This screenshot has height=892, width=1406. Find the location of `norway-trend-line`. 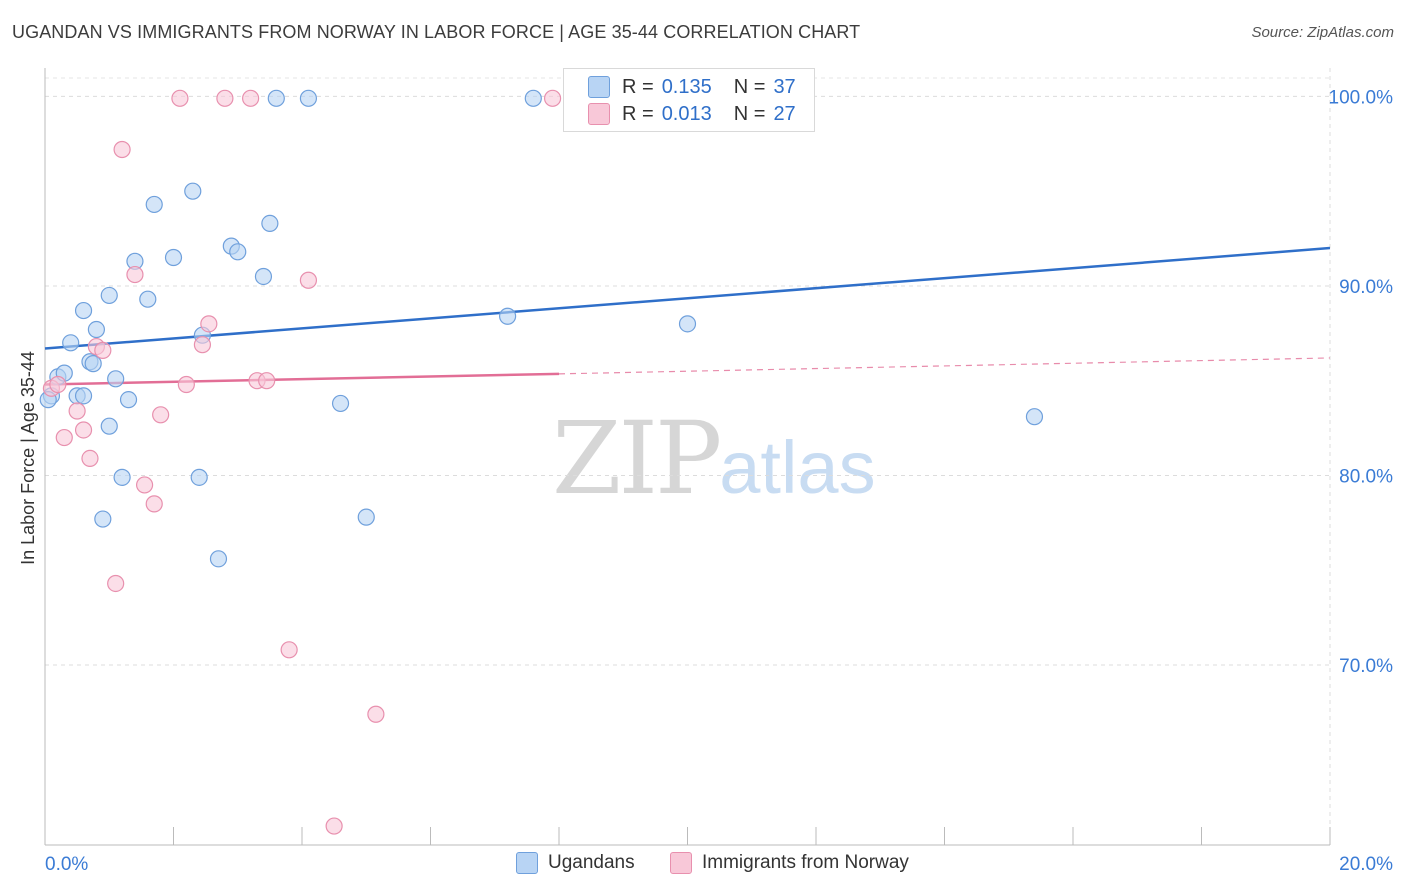

norway-trend-line is located at coordinates (302, 379).